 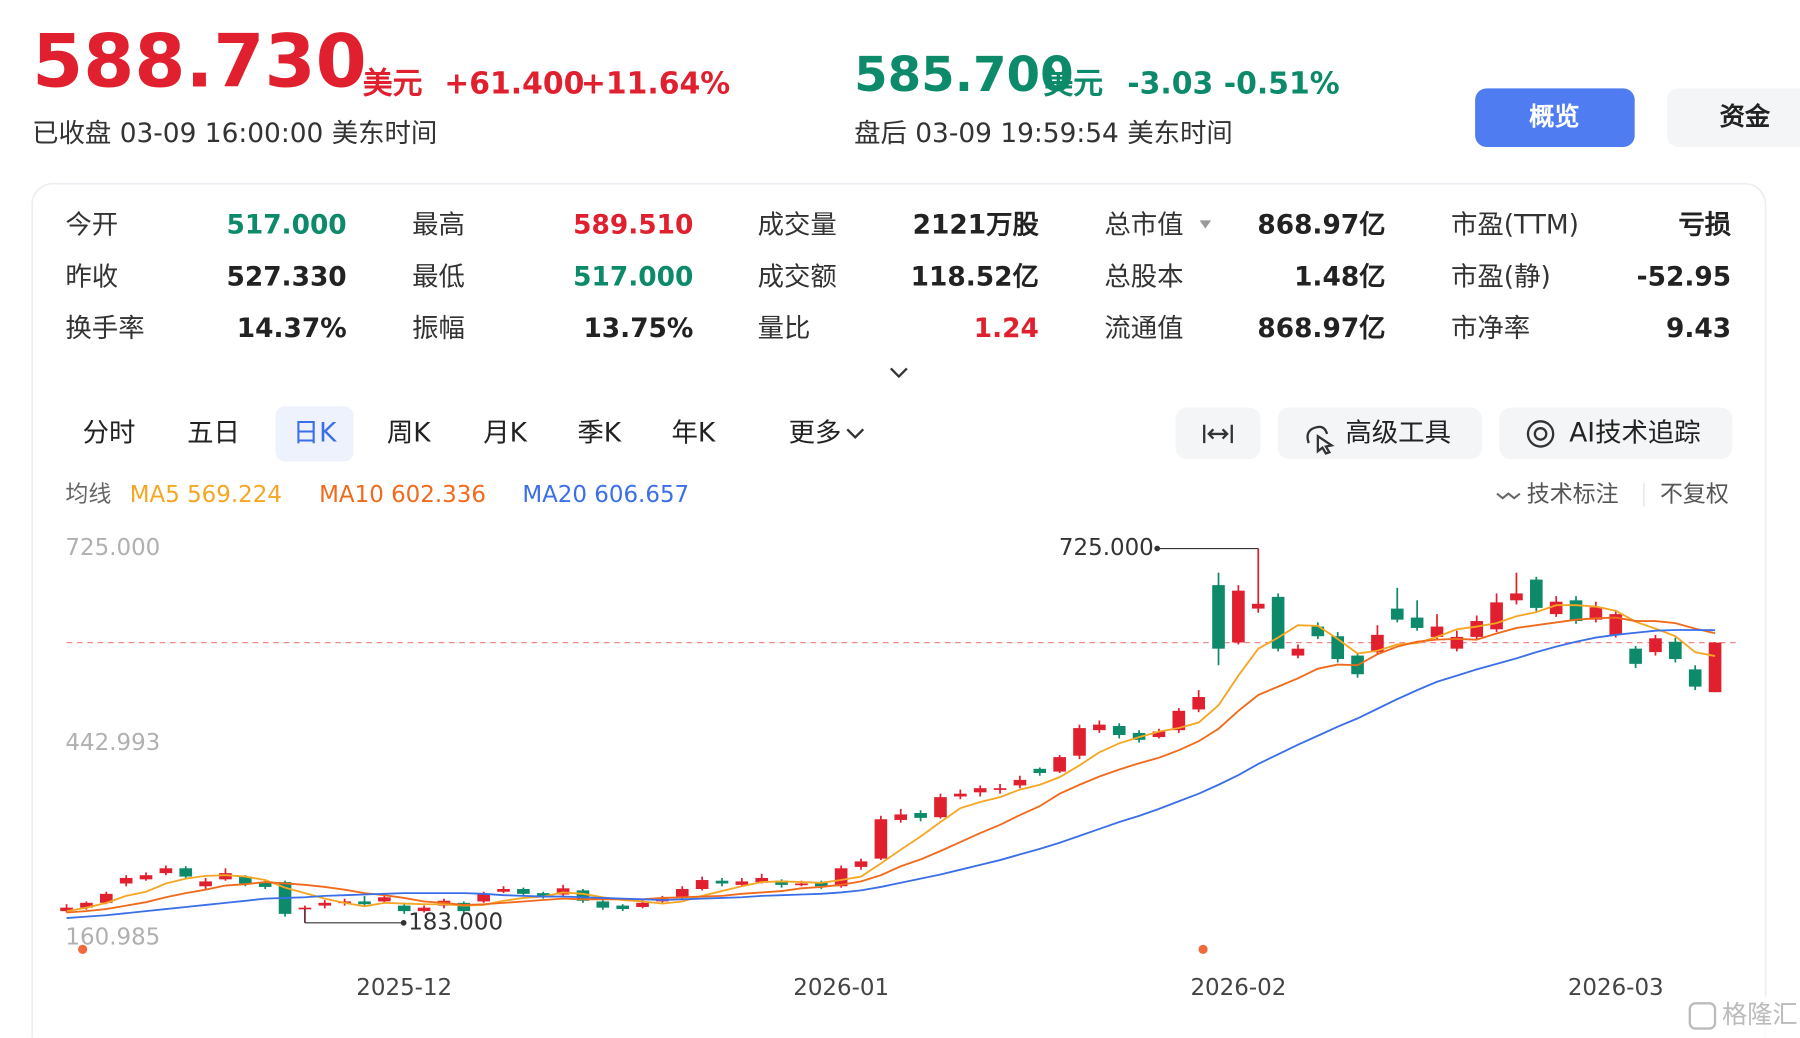 I want to click on low-dot, so click(x=403, y=922).